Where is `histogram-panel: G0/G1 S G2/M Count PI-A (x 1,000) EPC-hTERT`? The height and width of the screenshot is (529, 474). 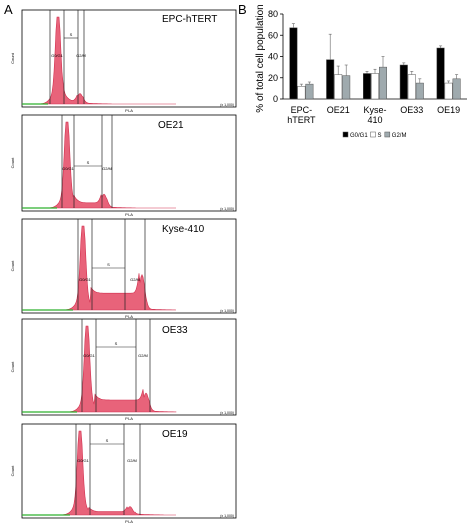 histogram-panel: G0/G1 S G2/M Count PI-A (x 1,000) EPC-hTERT is located at coordinates (123, 61).